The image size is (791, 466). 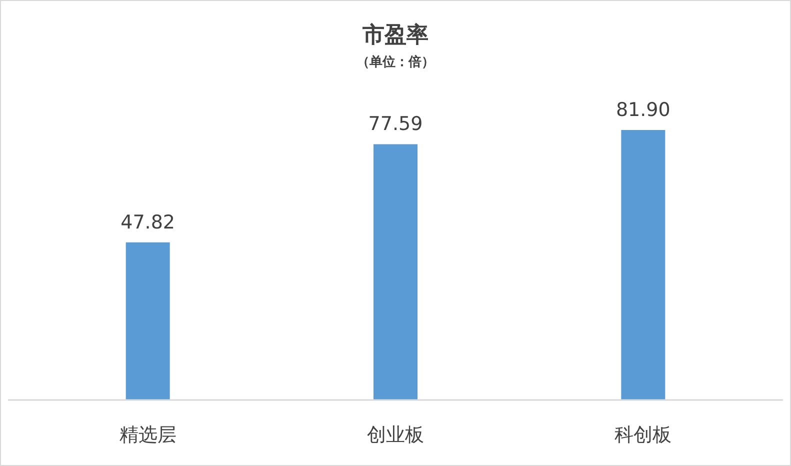 I want to click on chart-title: 市盈率, so click(x=395, y=35).